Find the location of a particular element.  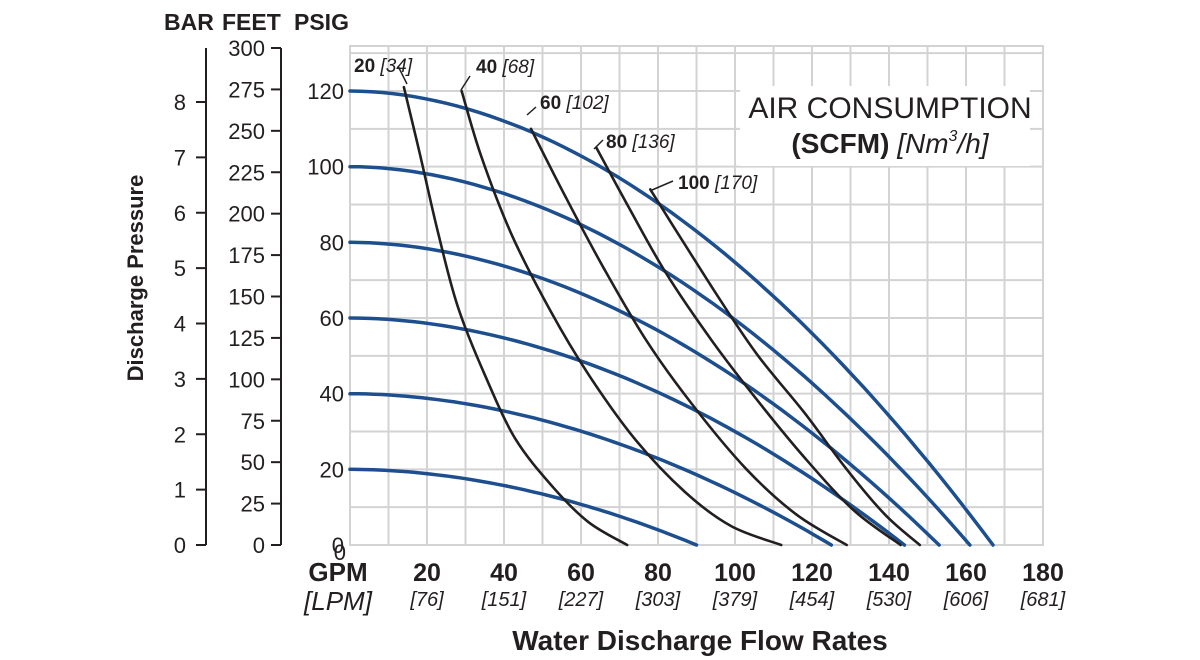

chart-title: AIR CONSUMPTION is located at coordinates (889, 108).